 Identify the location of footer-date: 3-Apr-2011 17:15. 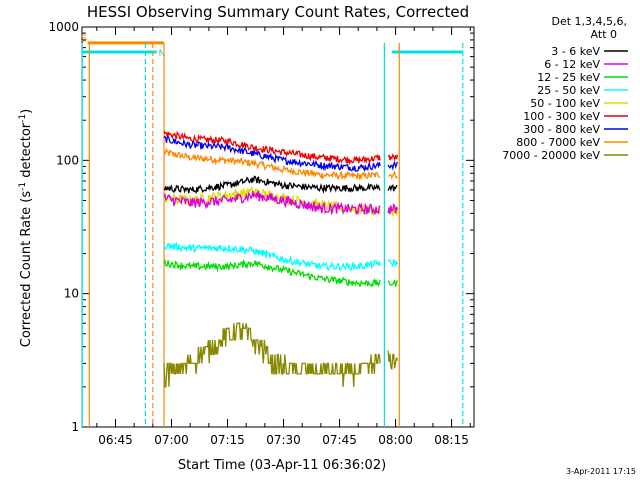
(601, 471).